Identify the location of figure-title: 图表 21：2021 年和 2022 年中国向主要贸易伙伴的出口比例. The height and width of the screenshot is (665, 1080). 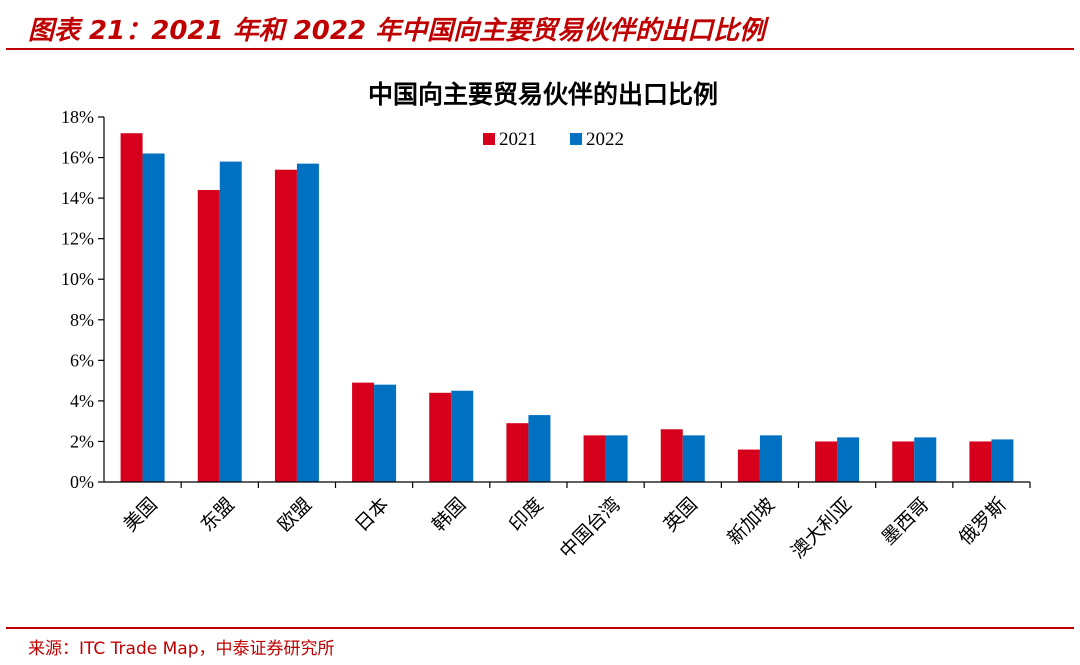
(397, 31).